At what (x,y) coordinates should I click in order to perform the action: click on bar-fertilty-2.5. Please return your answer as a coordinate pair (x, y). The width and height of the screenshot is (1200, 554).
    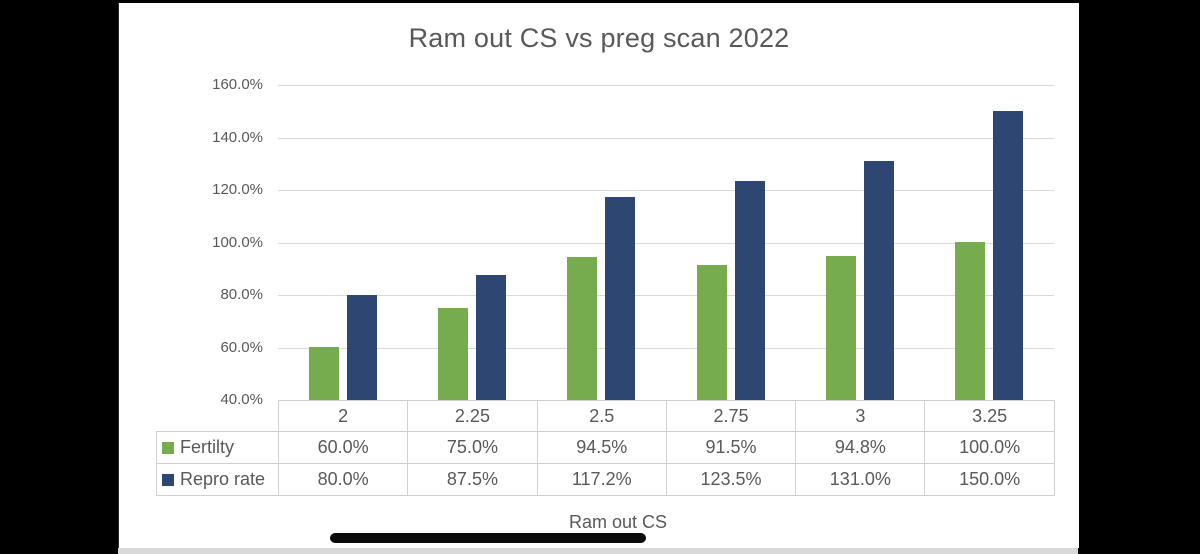
    Looking at the image, I should click on (582, 328).